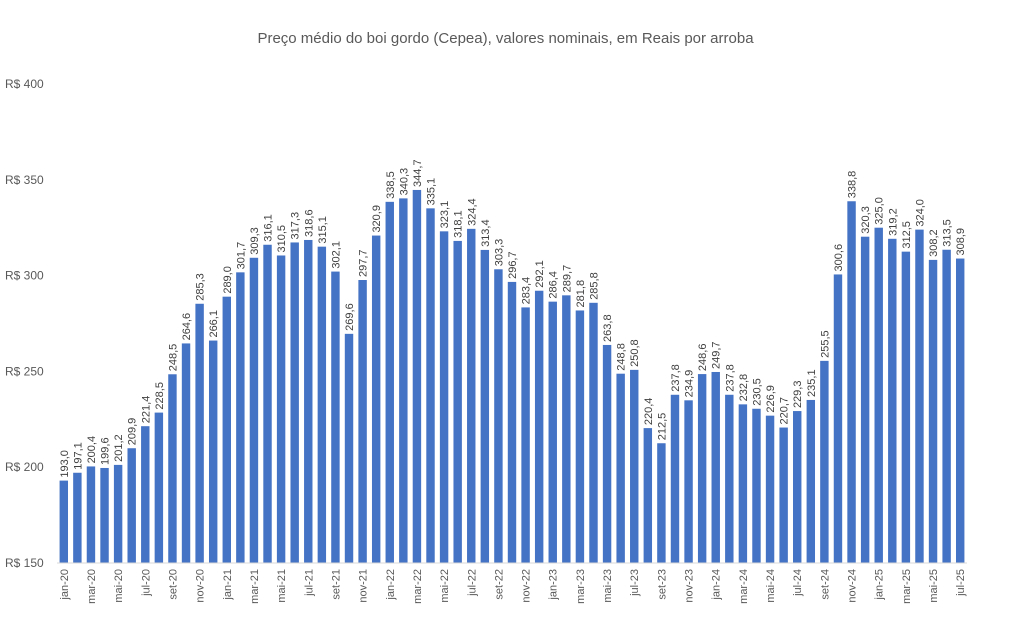 The width and height of the screenshot is (1011, 629). I want to click on data-label: 286,4, so click(554, 285).